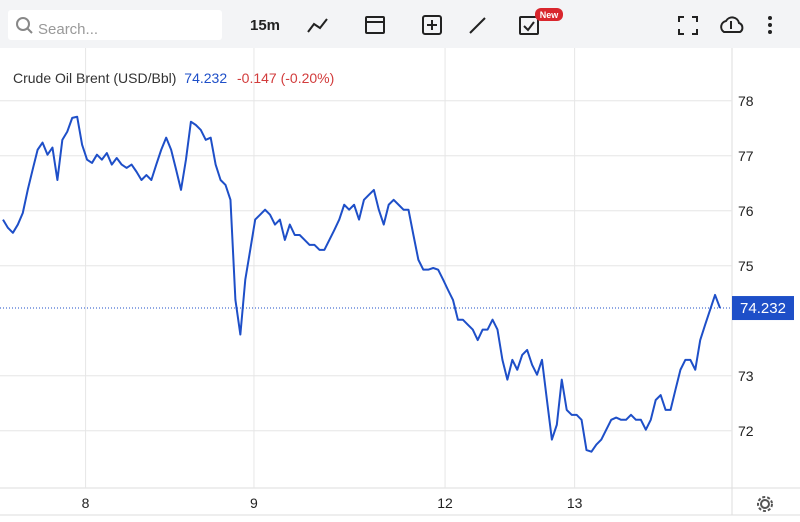  Describe the element at coordinates (432, 25) in the screenshot. I see `add-icon` at that location.